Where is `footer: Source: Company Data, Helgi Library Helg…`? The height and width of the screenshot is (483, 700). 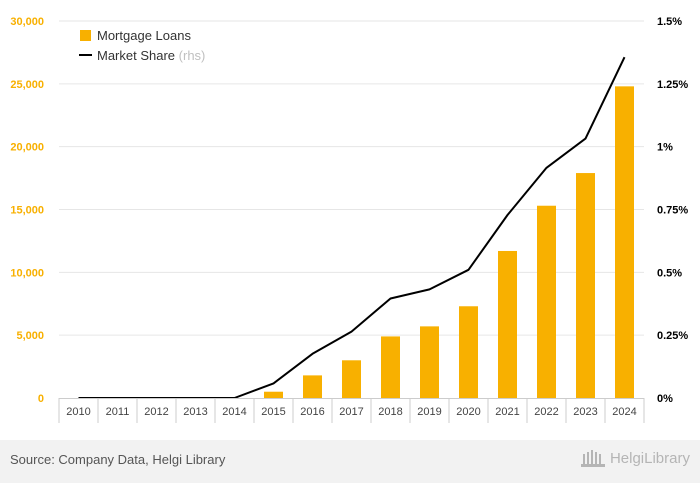 footer: Source: Company Data, Helgi Library Helg… is located at coordinates (350, 461).